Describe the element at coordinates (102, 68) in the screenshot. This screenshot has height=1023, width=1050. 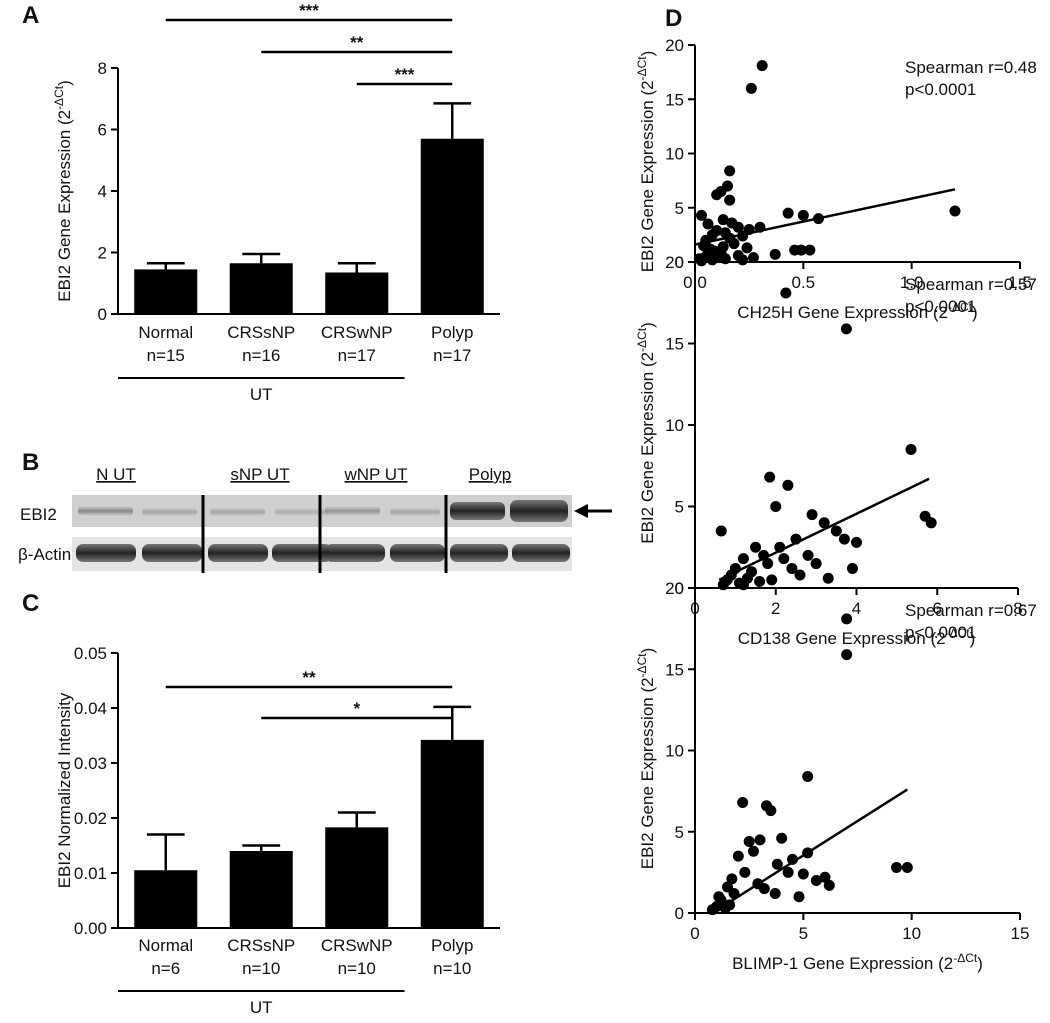
I see `y-tick-label: 8` at that location.